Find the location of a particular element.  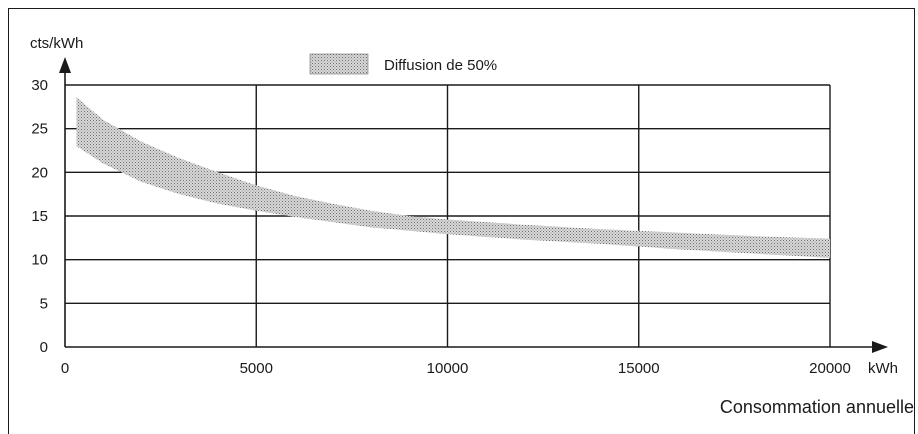

y-tick-label-5: 5 is located at coordinates (44, 303).